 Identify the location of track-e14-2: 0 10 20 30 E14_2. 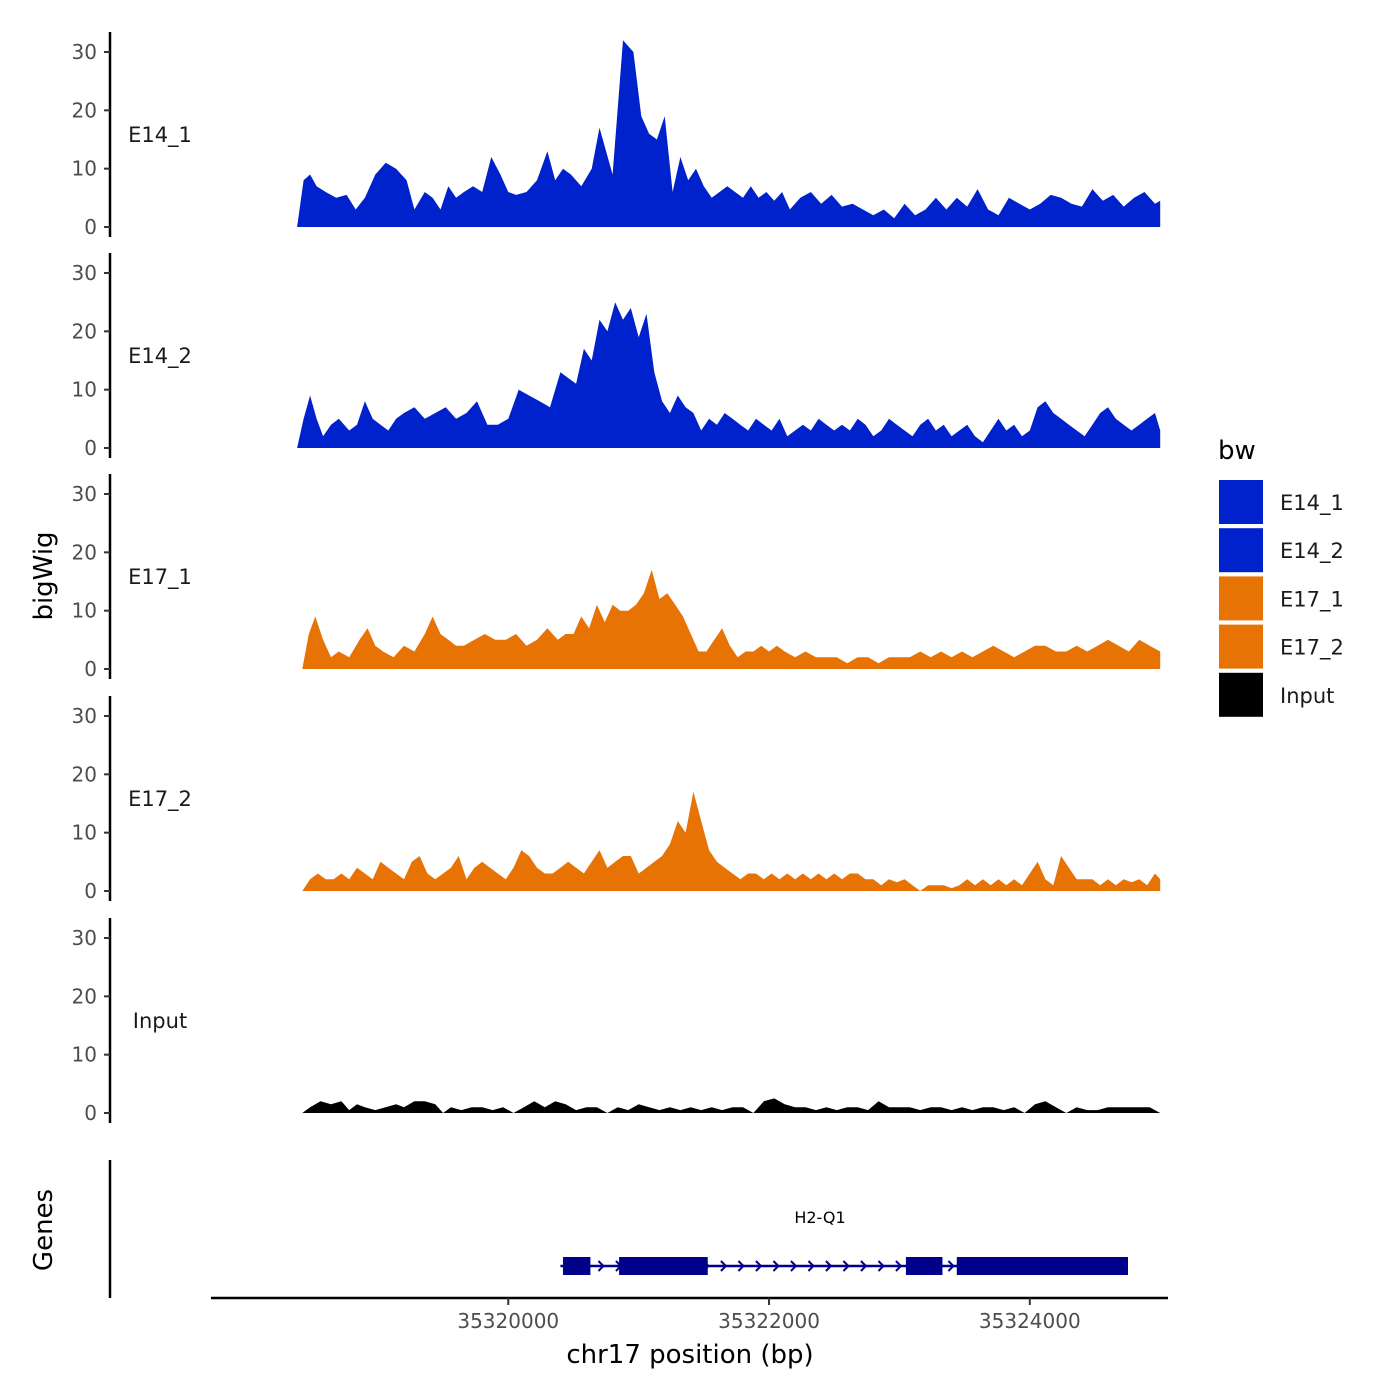
(616, 356).